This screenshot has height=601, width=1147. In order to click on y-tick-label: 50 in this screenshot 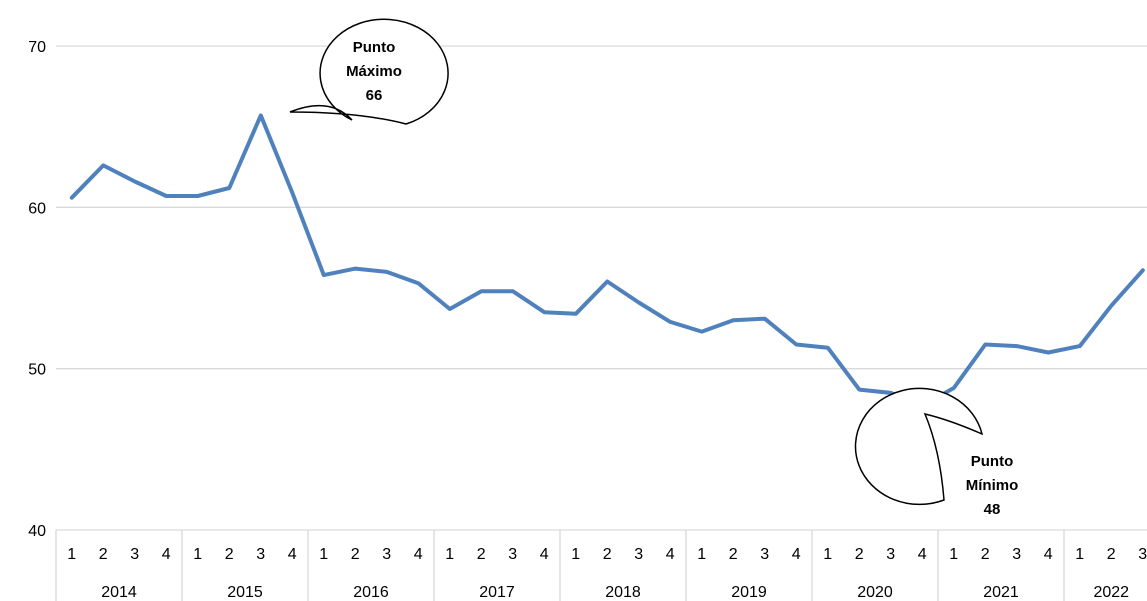, I will do `click(37, 370)`.